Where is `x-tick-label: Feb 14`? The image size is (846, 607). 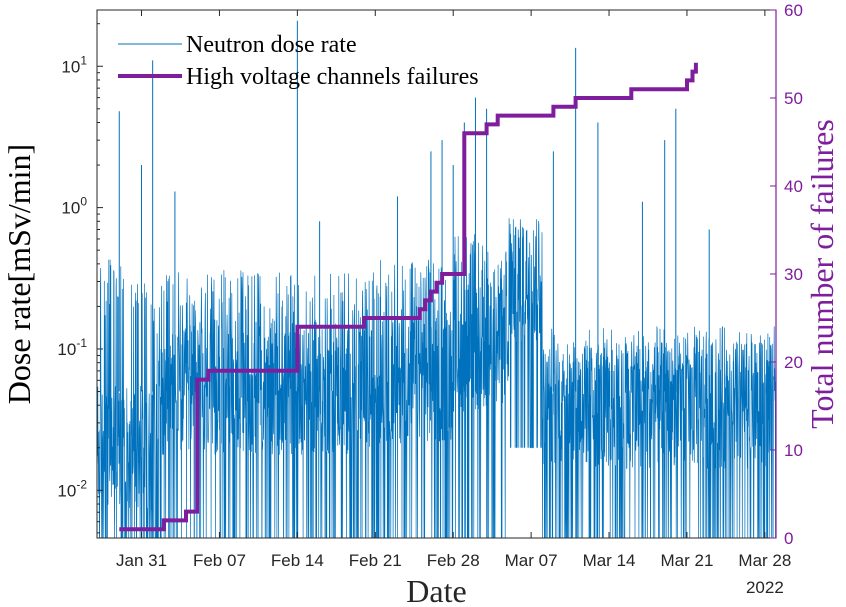
x-tick-label: Feb 14 is located at coordinates (297, 560).